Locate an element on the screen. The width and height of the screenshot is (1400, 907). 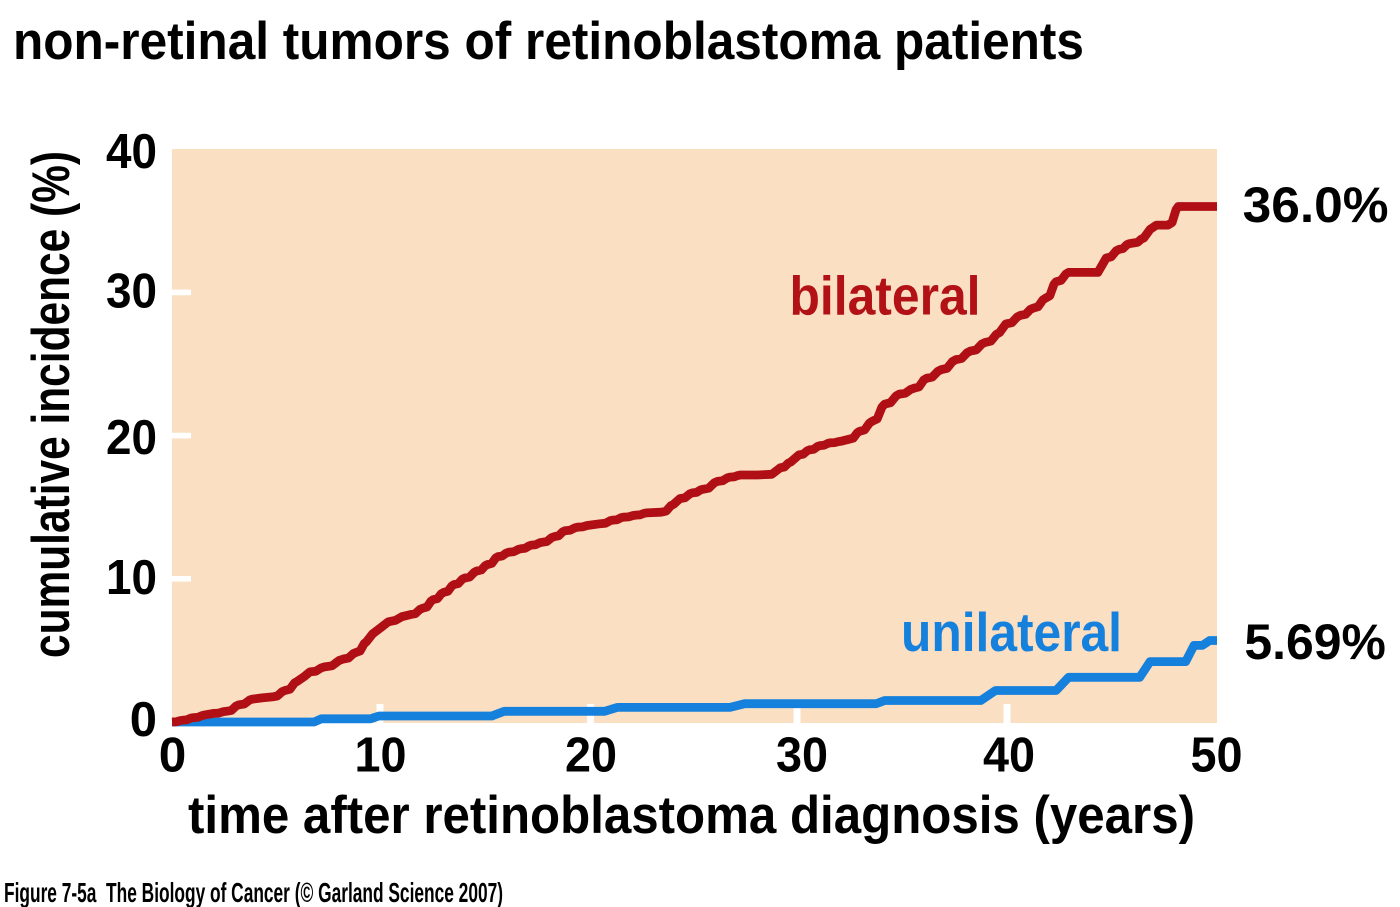
svg-text: 36.0% is located at coordinates (1316, 205).